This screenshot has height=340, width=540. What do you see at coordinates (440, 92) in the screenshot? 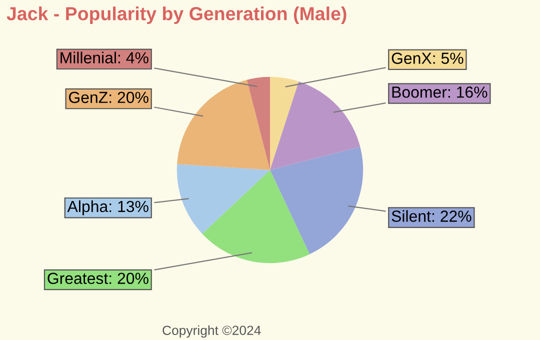
I see `slice-label: Boomer: 16%` at bounding box center [440, 92].